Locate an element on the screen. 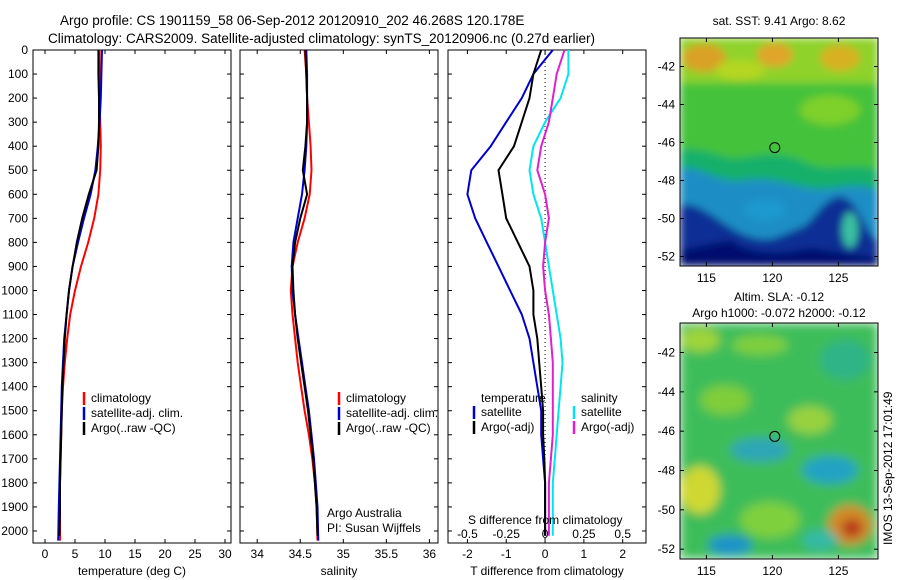 The image size is (900, 580). y-tick-label: -42 is located at coordinates (667, 353).